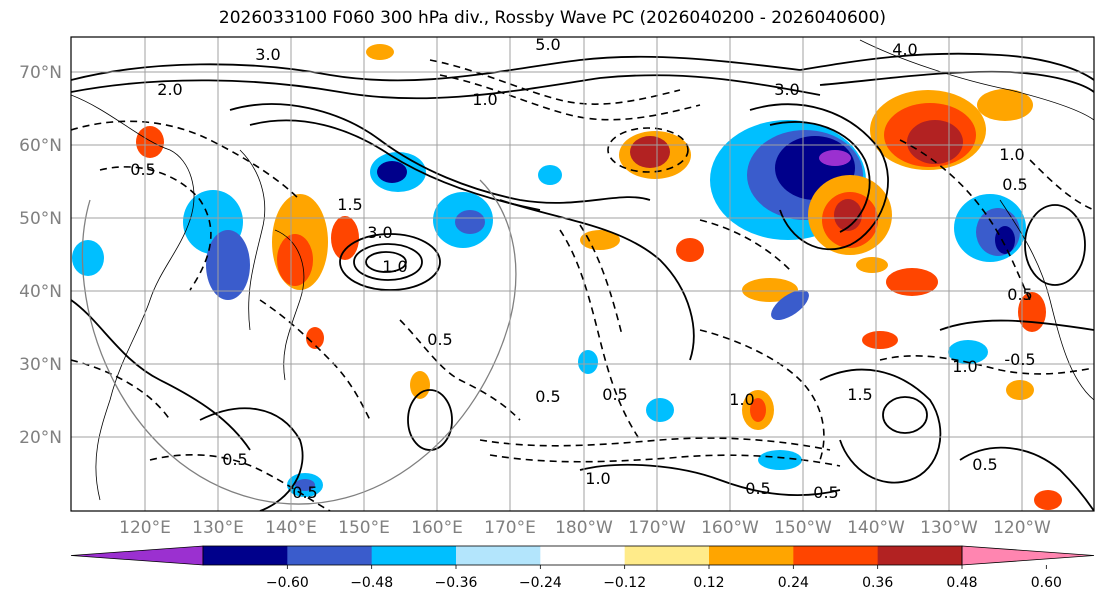 This screenshot has width=1105, height=604. What do you see at coordinates (289, 305) in the screenshot?
I see `coastline-japan` at bounding box center [289, 305].